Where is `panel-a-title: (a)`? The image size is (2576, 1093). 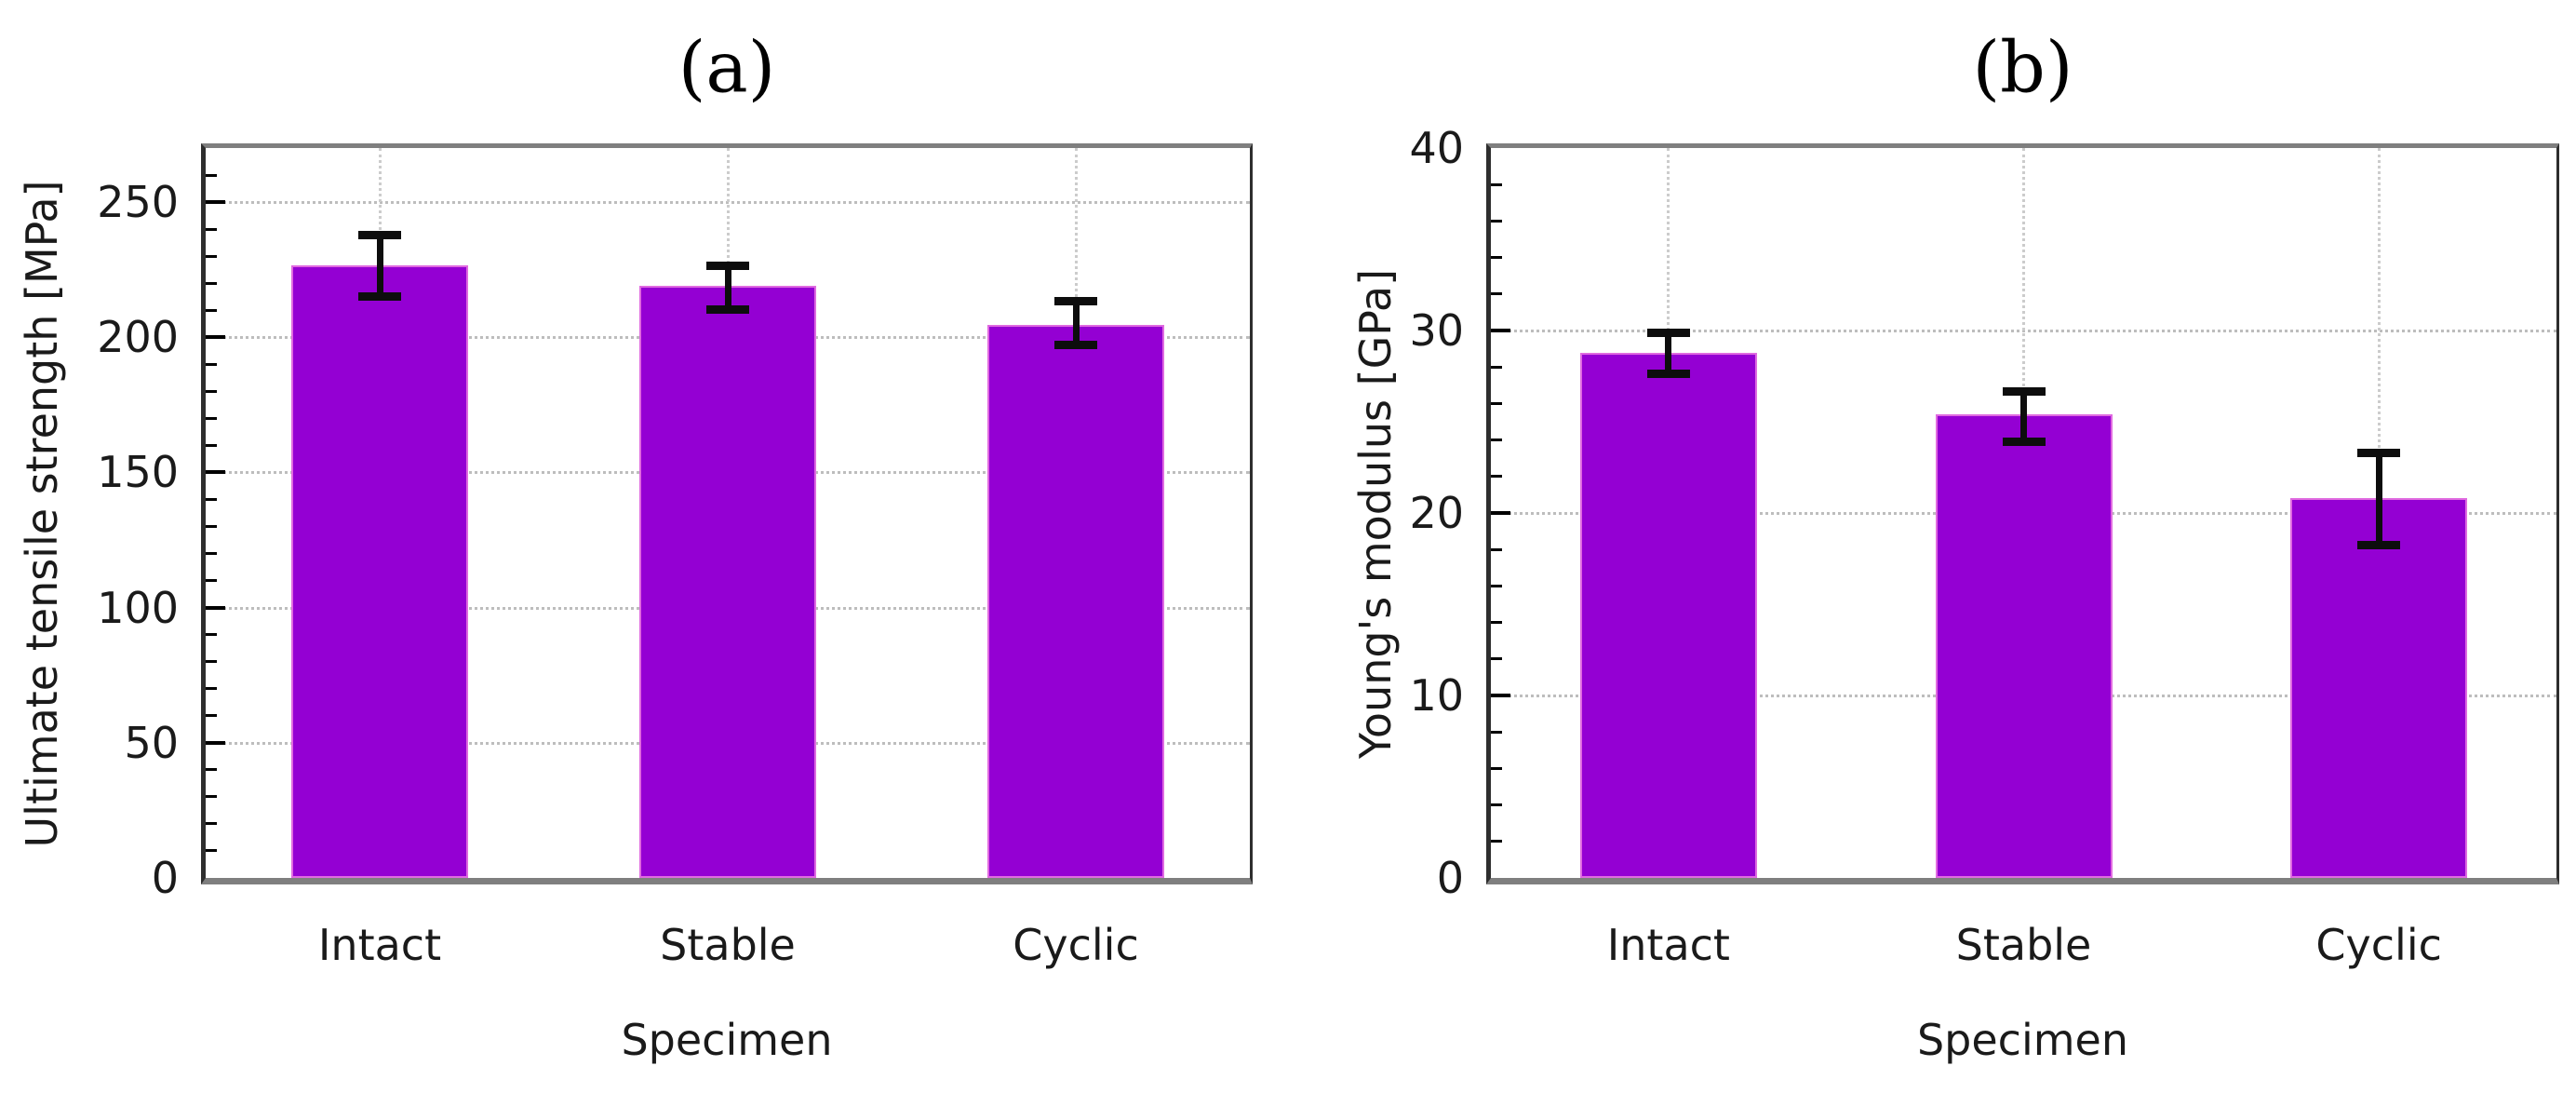 panel-a-title: (a) is located at coordinates (727, 67).